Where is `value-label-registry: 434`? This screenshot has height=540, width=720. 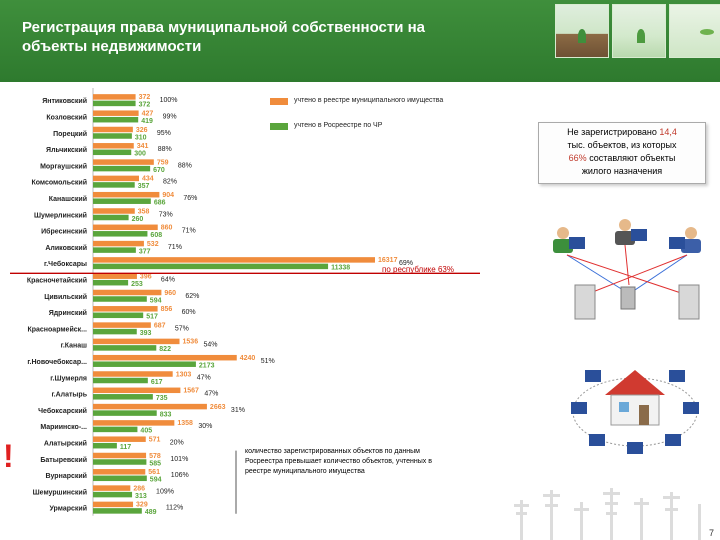
value-label-registry: 434 is located at coordinates (148, 179).